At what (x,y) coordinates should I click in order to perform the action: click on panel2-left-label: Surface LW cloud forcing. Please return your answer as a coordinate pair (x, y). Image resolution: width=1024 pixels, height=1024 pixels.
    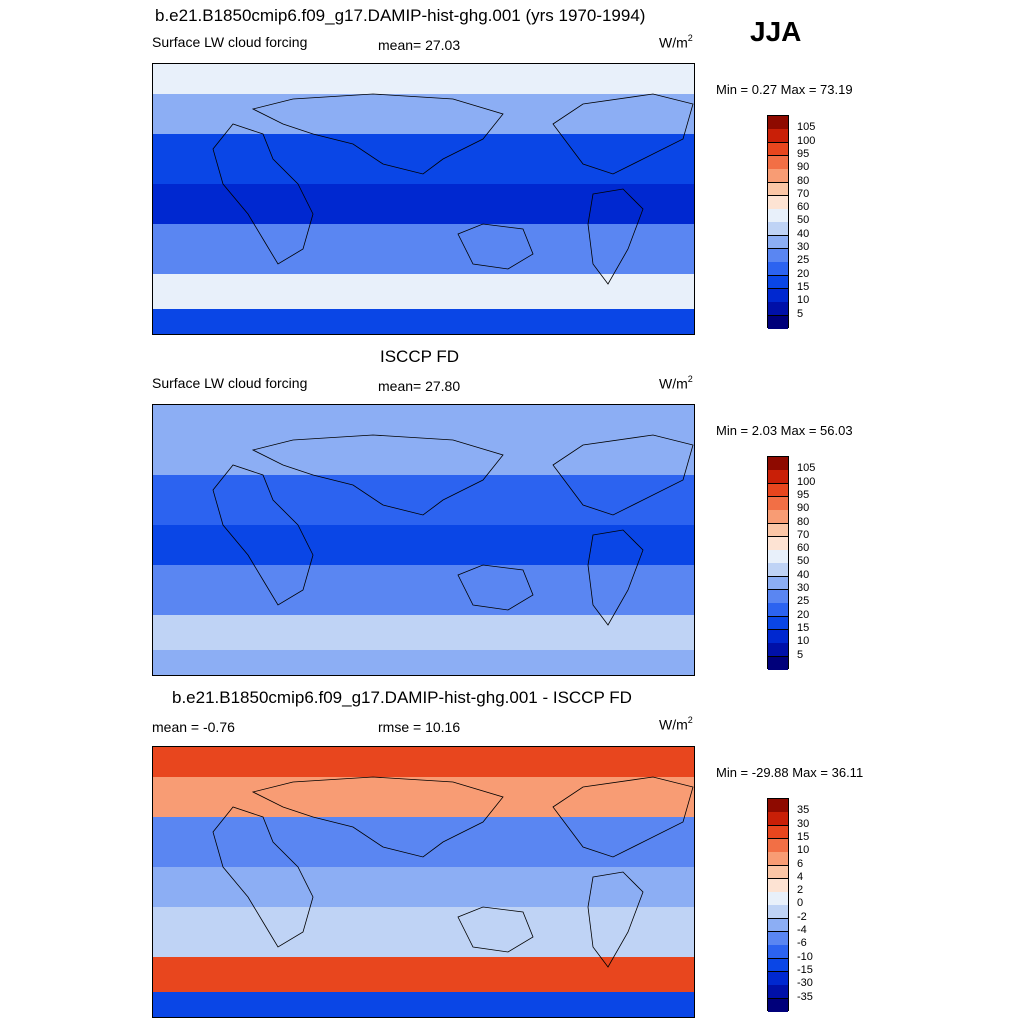
    Looking at the image, I should click on (230, 383).